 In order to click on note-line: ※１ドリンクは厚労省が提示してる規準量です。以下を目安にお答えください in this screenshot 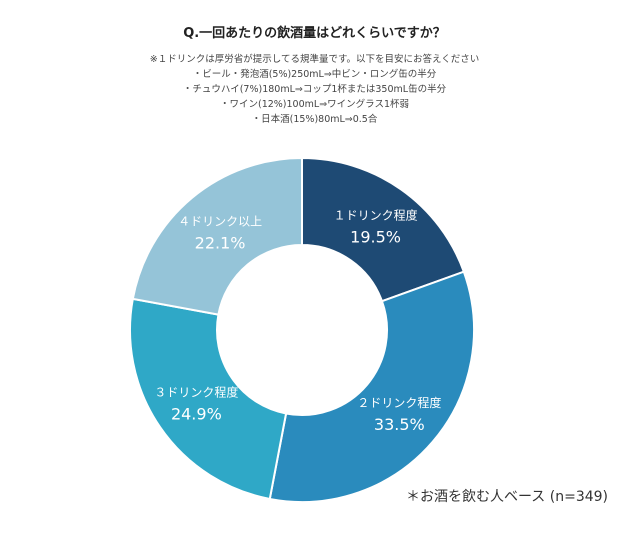, I will do `click(314, 59)`.